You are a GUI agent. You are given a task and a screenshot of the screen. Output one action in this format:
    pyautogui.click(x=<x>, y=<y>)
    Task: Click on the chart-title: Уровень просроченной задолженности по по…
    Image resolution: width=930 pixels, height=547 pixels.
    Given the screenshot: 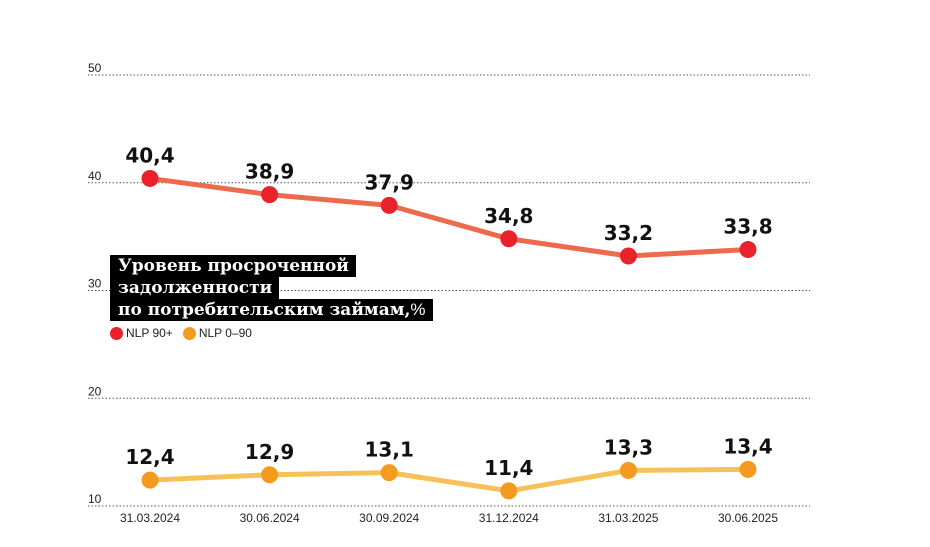 What is the action you would take?
    pyautogui.click(x=271, y=288)
    